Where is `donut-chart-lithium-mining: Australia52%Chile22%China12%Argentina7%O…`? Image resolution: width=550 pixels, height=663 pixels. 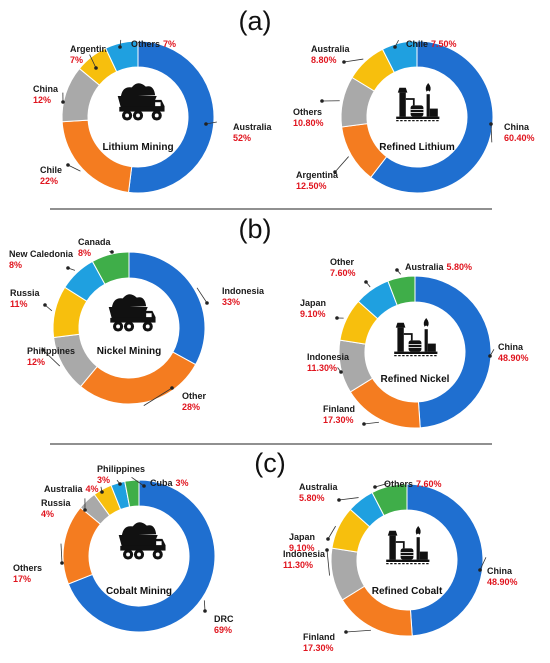 donut-chart-lithium-mining: Australia52%Chile22%China12%Argentina7%O… is located at coordinates (153, 116).